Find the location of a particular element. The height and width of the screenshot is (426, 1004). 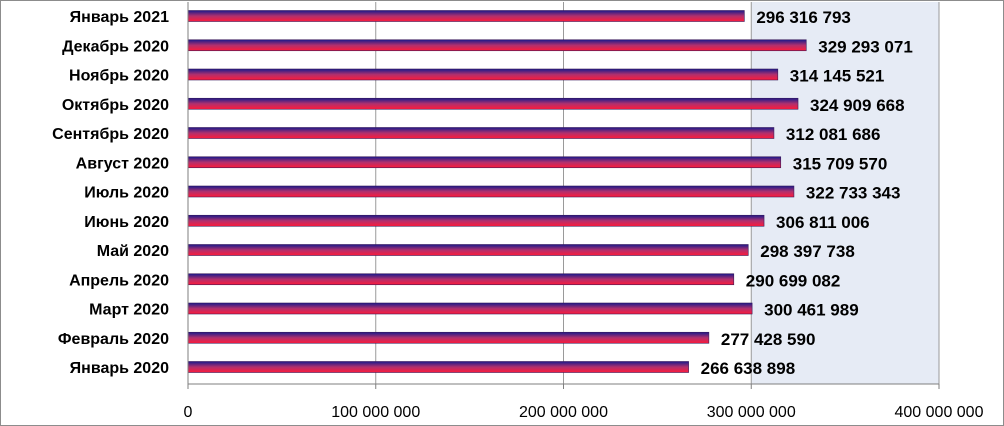

category-label: Февраль 2020 is located at coordinates (113, 339).